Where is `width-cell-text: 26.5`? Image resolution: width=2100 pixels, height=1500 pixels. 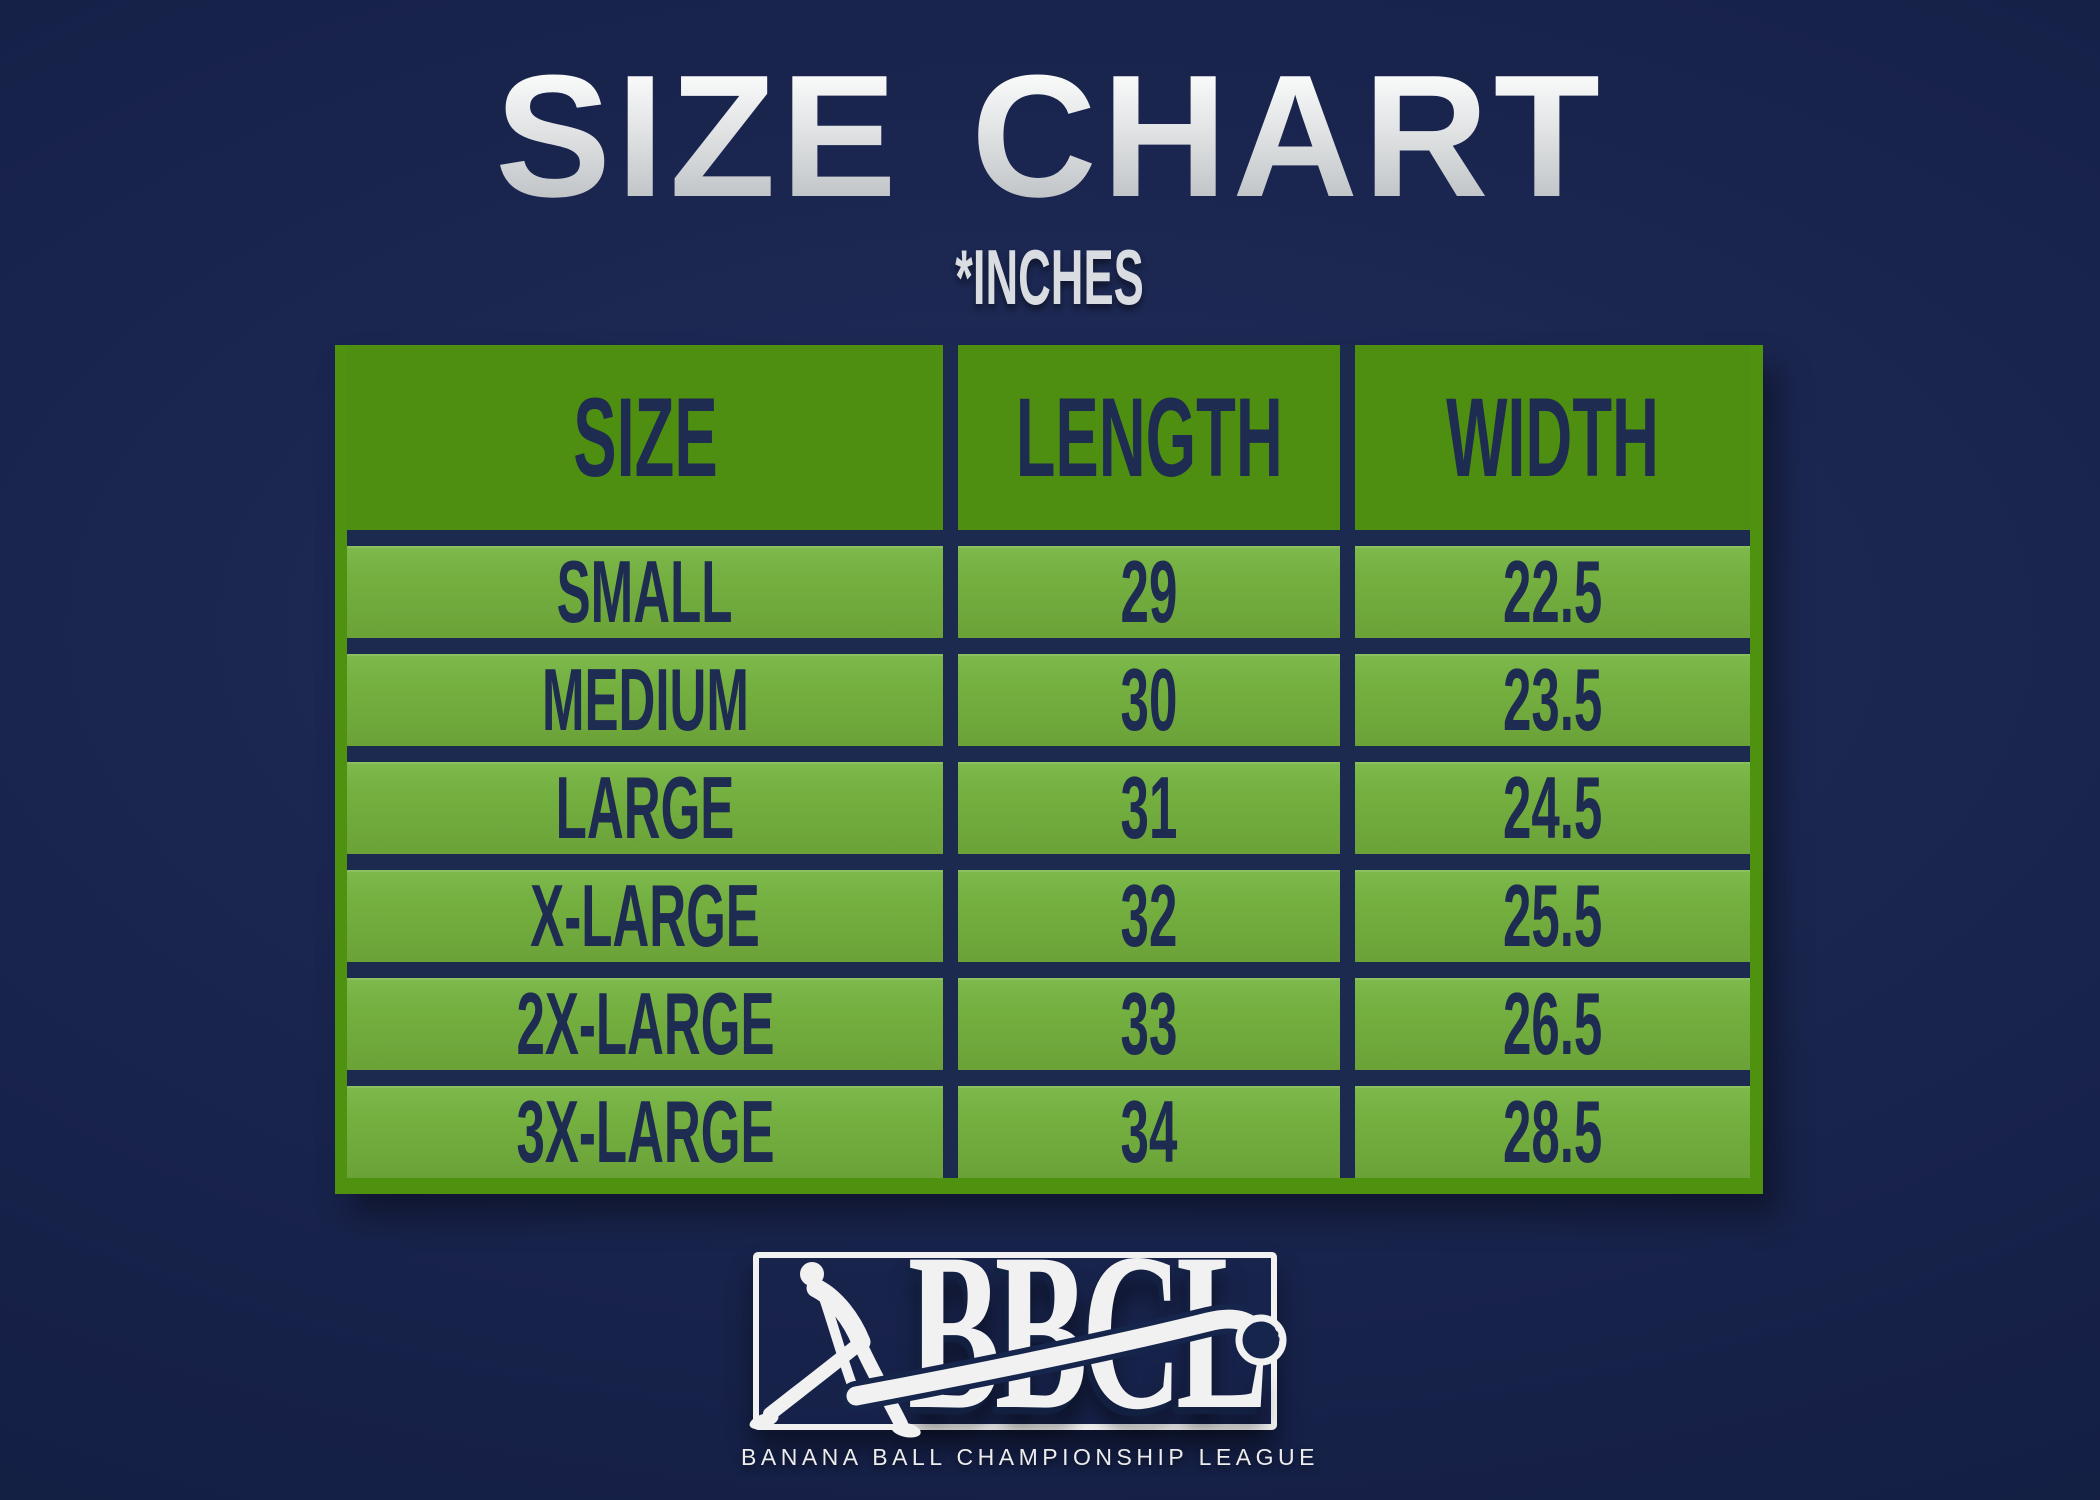 width-cell-text: 26.5 is located at coordinates (1552, 1023).